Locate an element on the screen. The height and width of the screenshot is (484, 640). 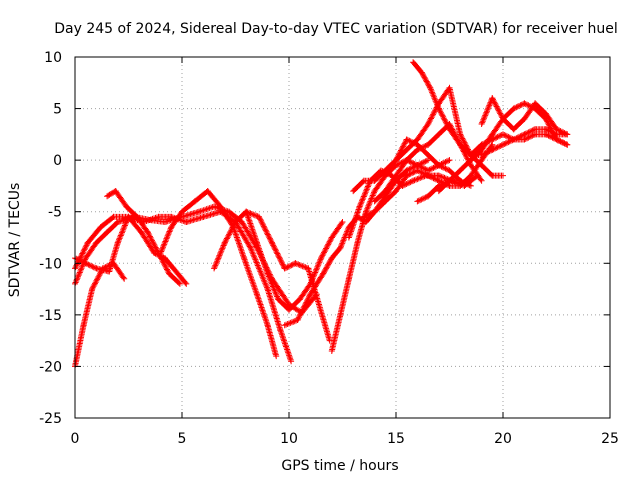
x-tick-label: 20 is located at coordinates (503, 439).